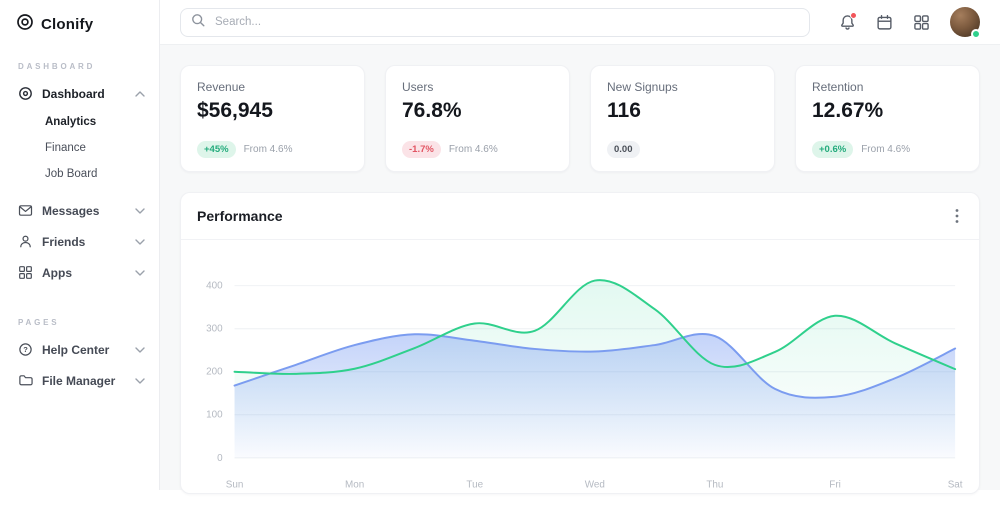 The height and width of the screenshot is (514, 1000). Describe the element at coordinates (25, 24) in the screenshot. I see `logo-icon` at that location.